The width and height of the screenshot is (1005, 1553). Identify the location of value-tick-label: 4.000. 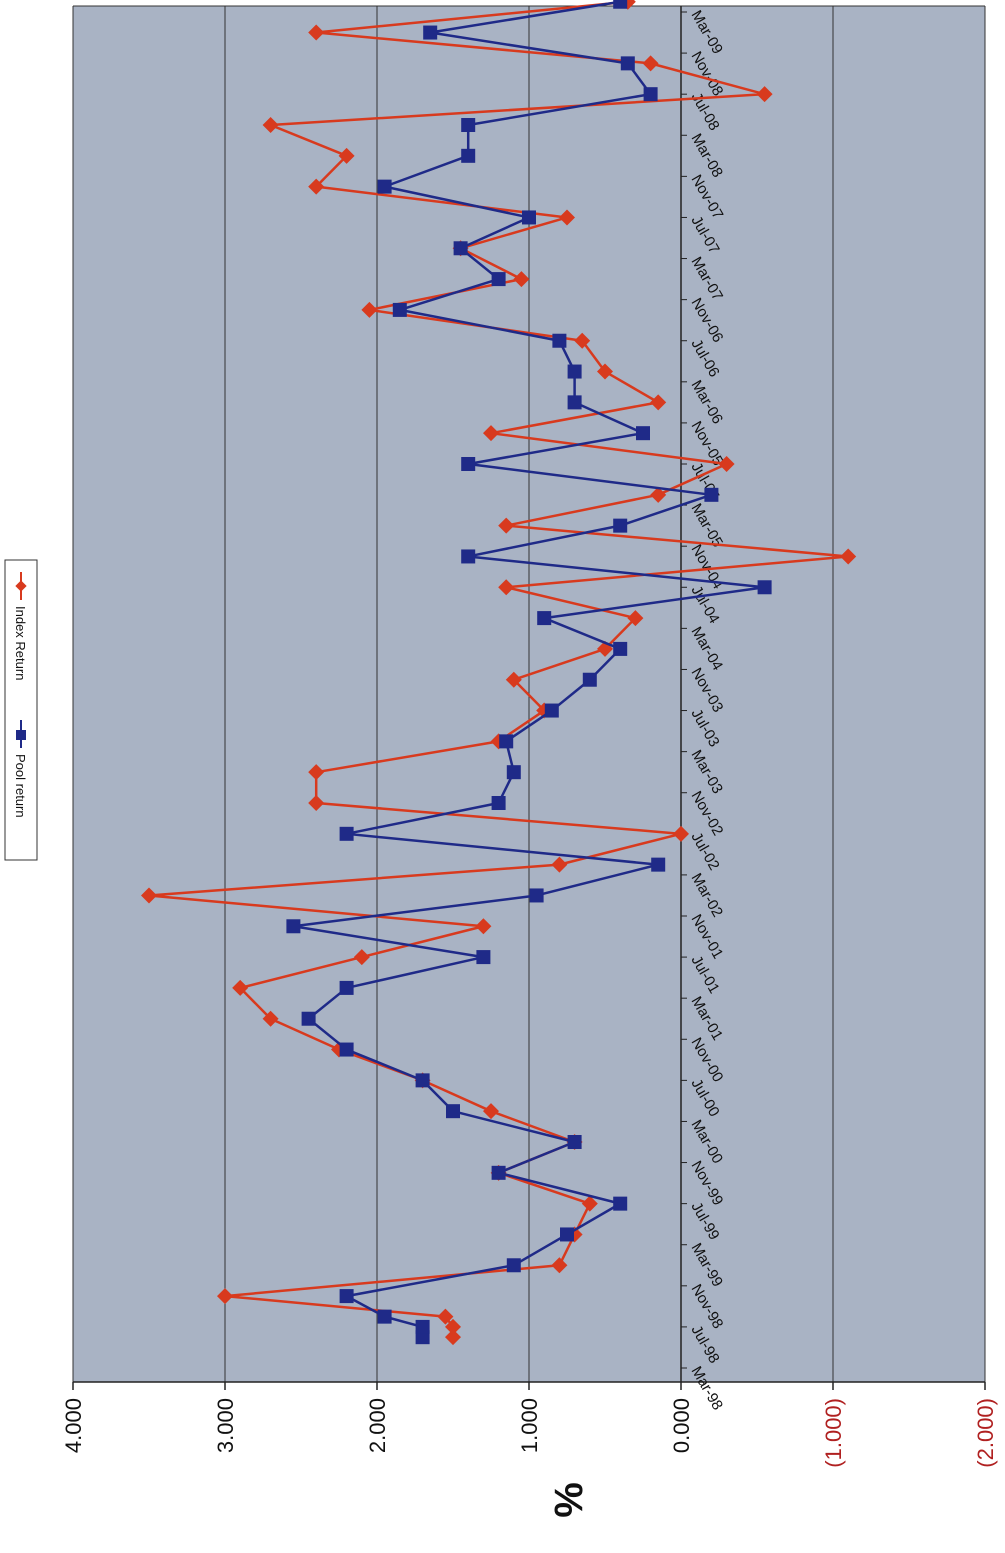
(73, 1425).